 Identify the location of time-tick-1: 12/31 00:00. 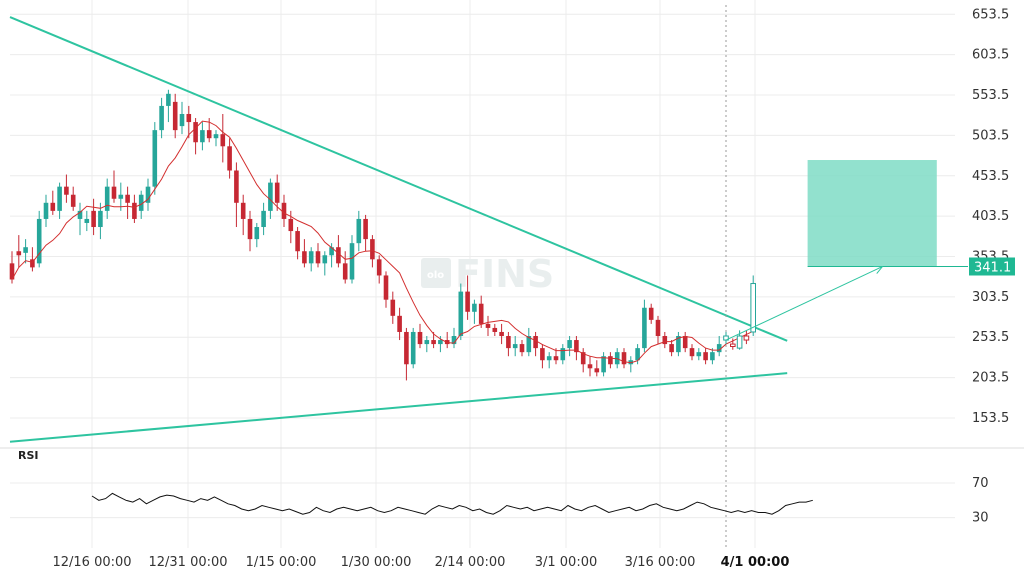
(187, 562).